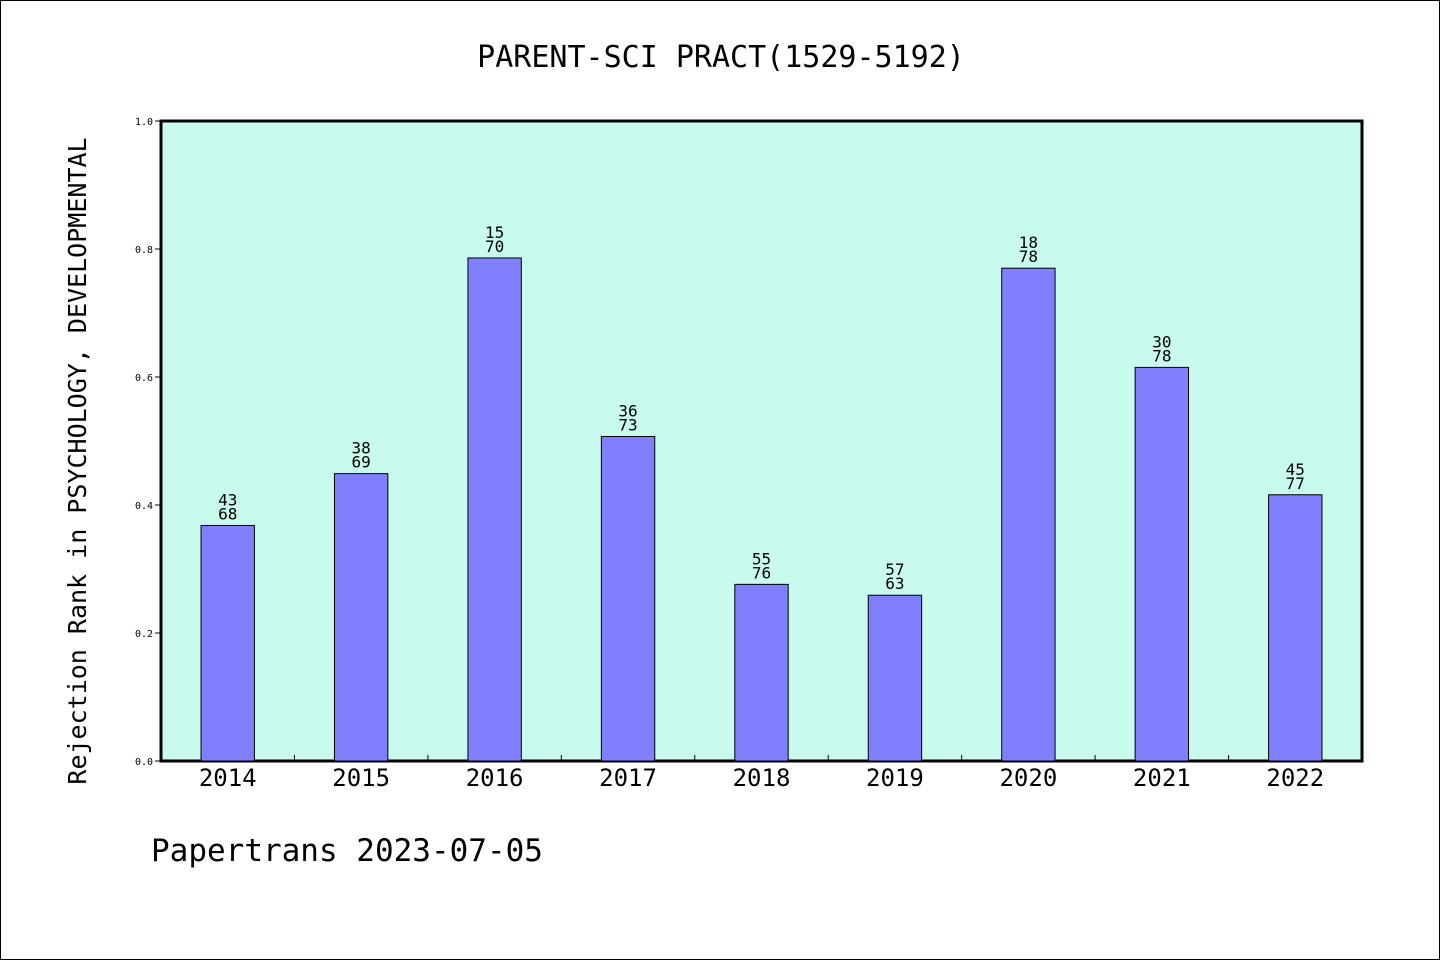 The height and width of the screenshot is (961, 1440). I want to click on x-tick-label: 2022, so click(1295, 778).